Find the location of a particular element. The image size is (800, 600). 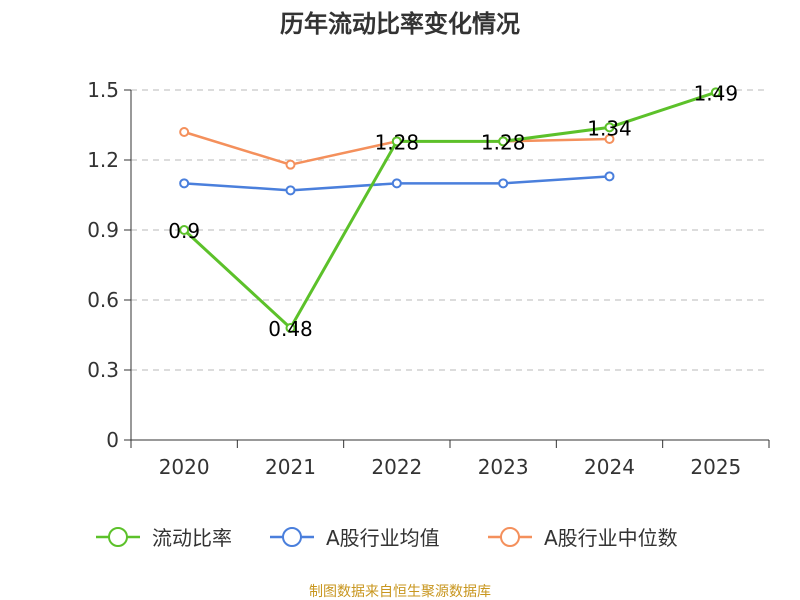

x-tick-label: 2022 is located at coordinates (396, 467).